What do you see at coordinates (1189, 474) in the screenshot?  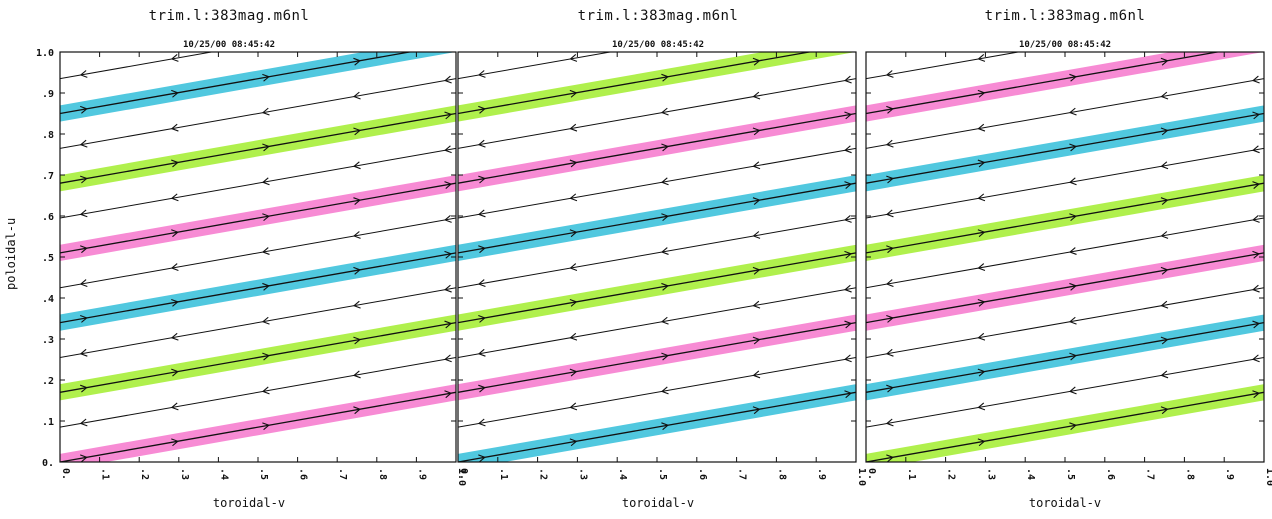 I see `x-tick-label: .8` at bounding box center [1189, 474].